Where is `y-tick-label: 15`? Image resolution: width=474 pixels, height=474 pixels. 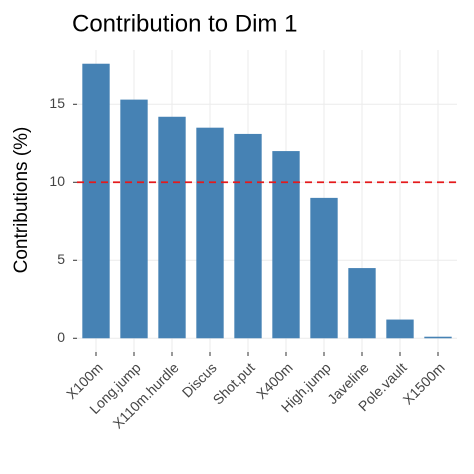 y-tick-label: 15 is located at coordinates (57, 103).